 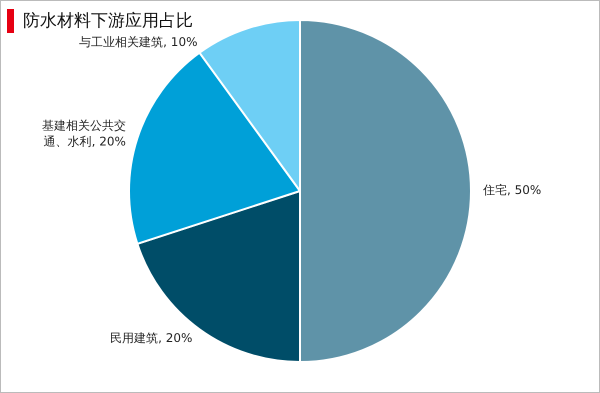 I want to click on slice-label: 住宅, 50%, so click(x=512, y=190).